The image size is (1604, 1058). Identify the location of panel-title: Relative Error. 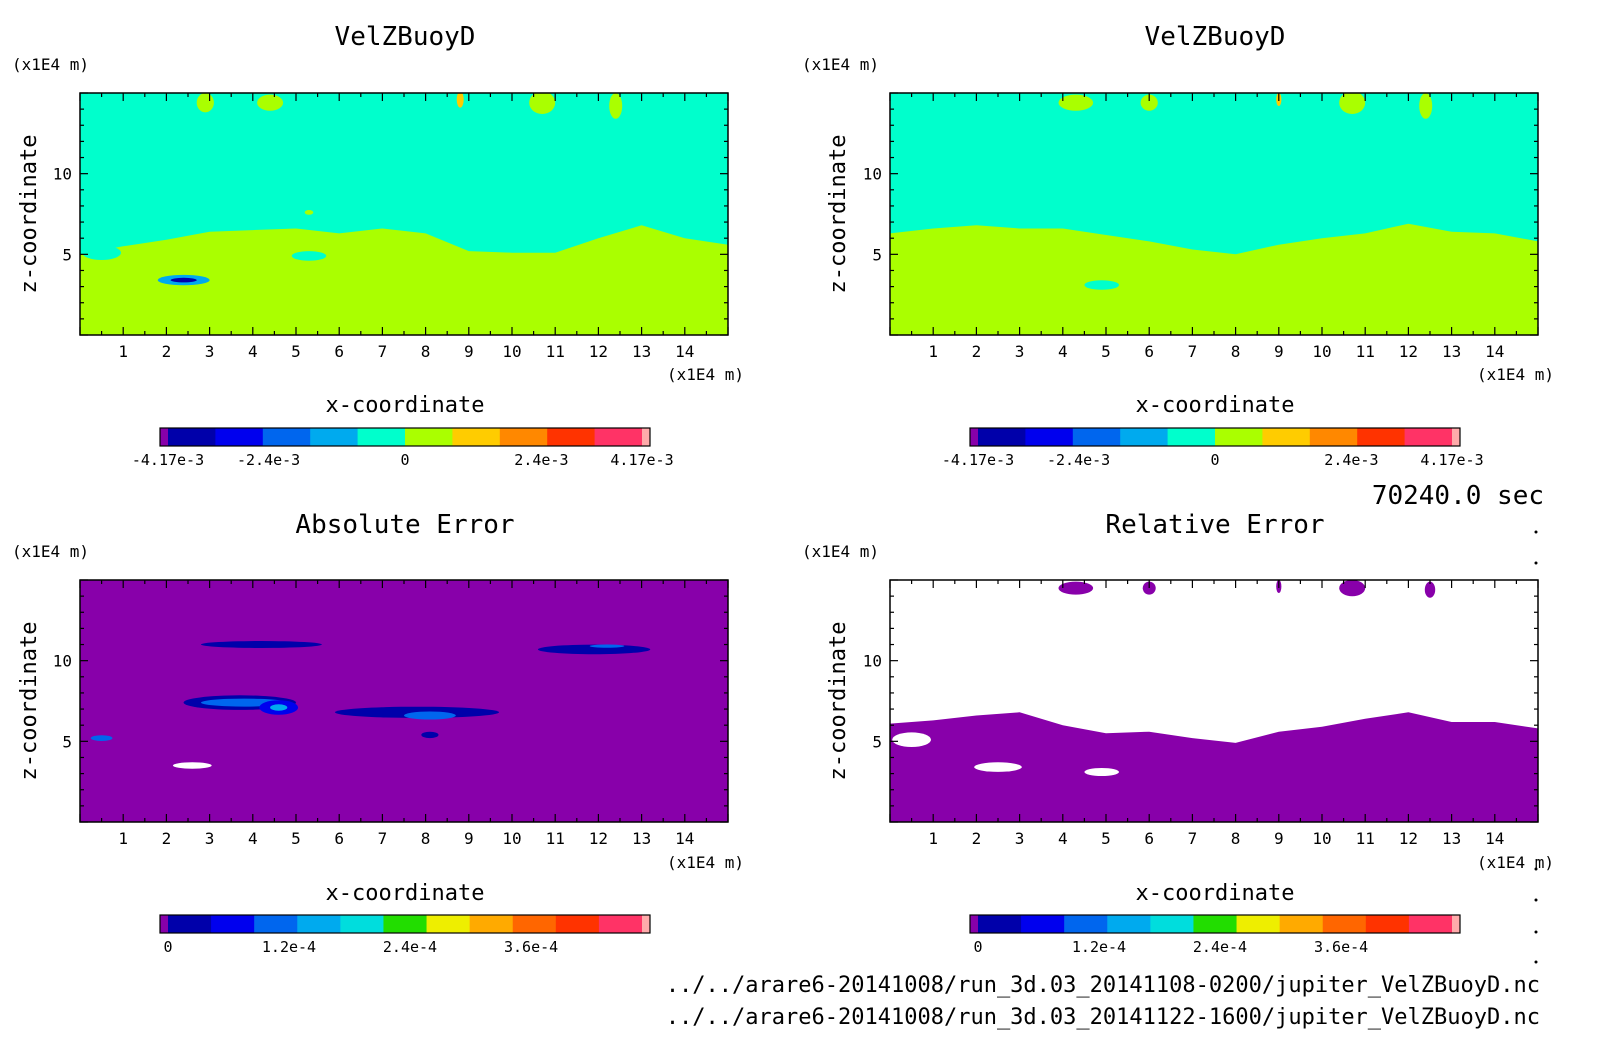
(1214, 525).